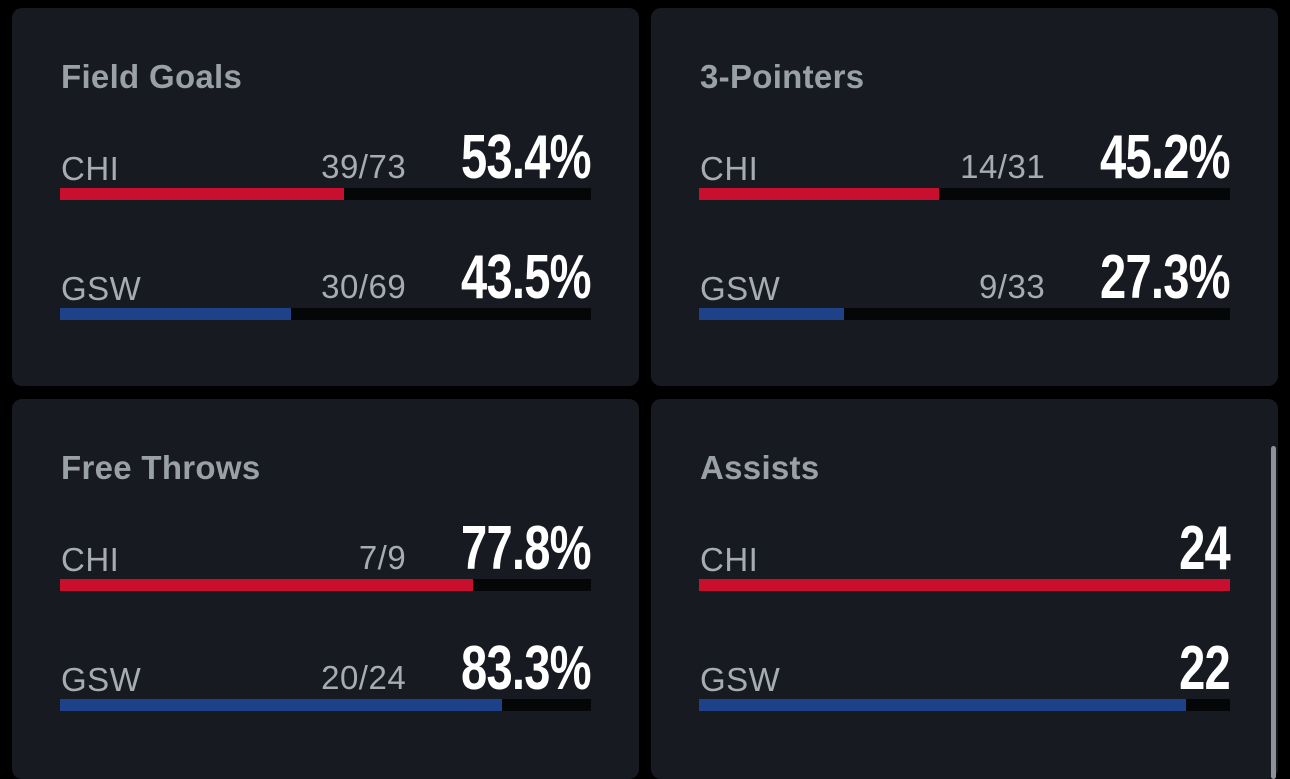 This screenshot has width=1290, height=779. What do you see at coordinates (364, 677) in the screenshot?
I see `made-attempted: 20/24` at bounding box center [364, 677].